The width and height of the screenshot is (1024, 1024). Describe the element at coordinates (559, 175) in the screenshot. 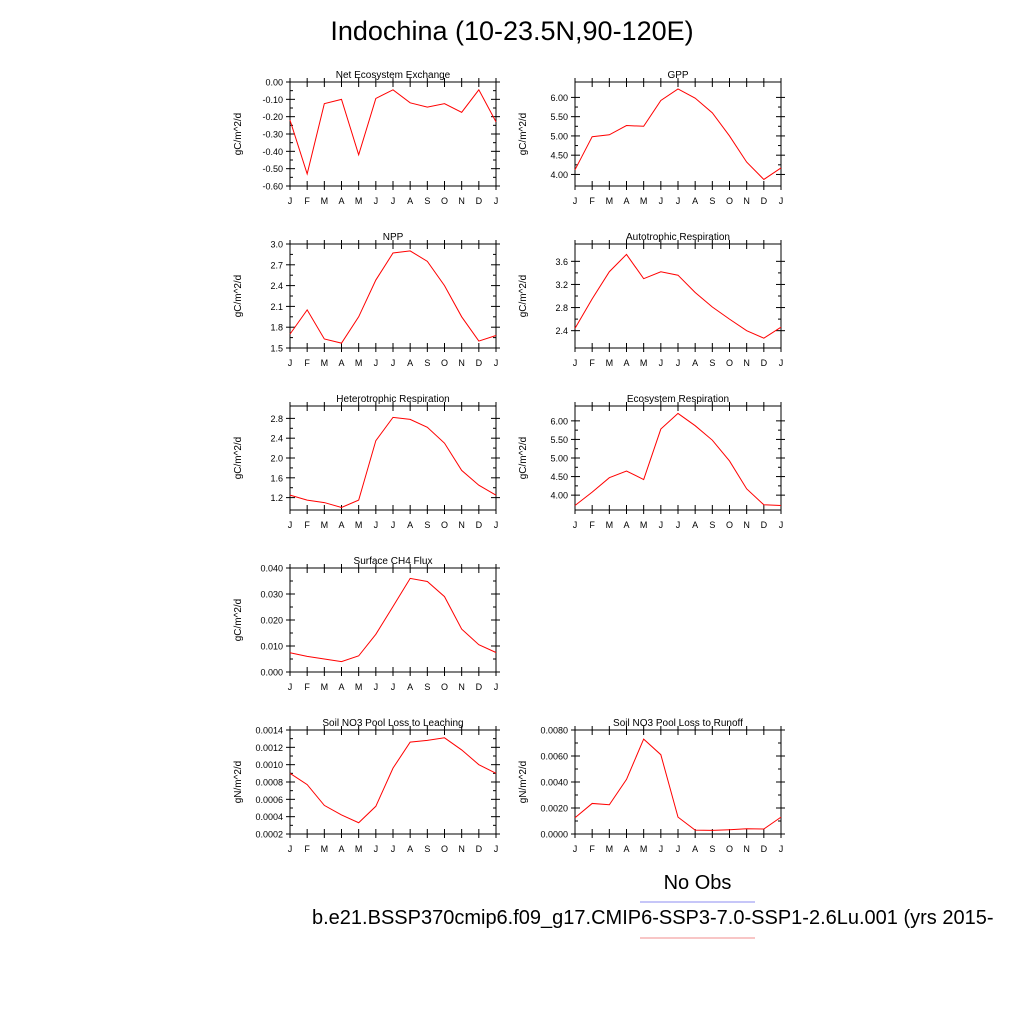

I see `y-tick-label: 4.00` at that location.